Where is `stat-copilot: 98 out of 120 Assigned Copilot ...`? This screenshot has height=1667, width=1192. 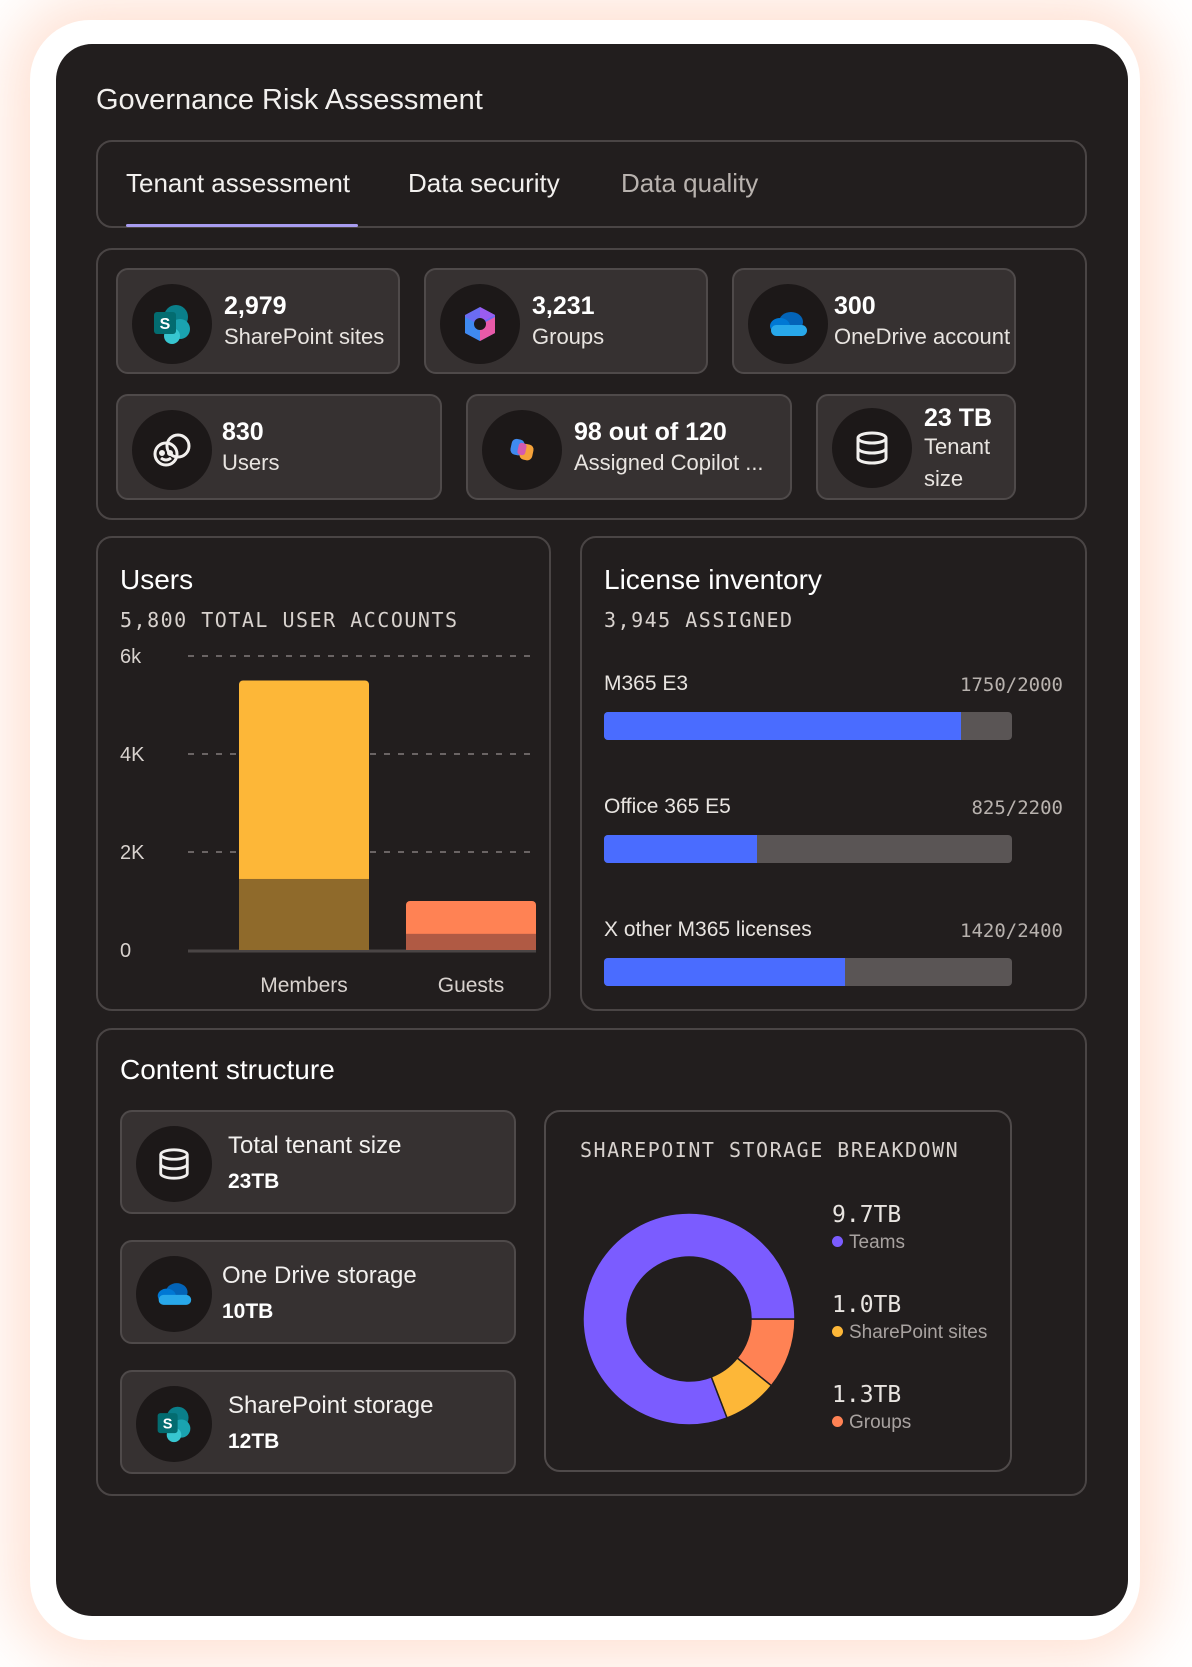
stat-copilot: 98 out of 120 Assigned Copilot ... is located at coordinates (629, 447).